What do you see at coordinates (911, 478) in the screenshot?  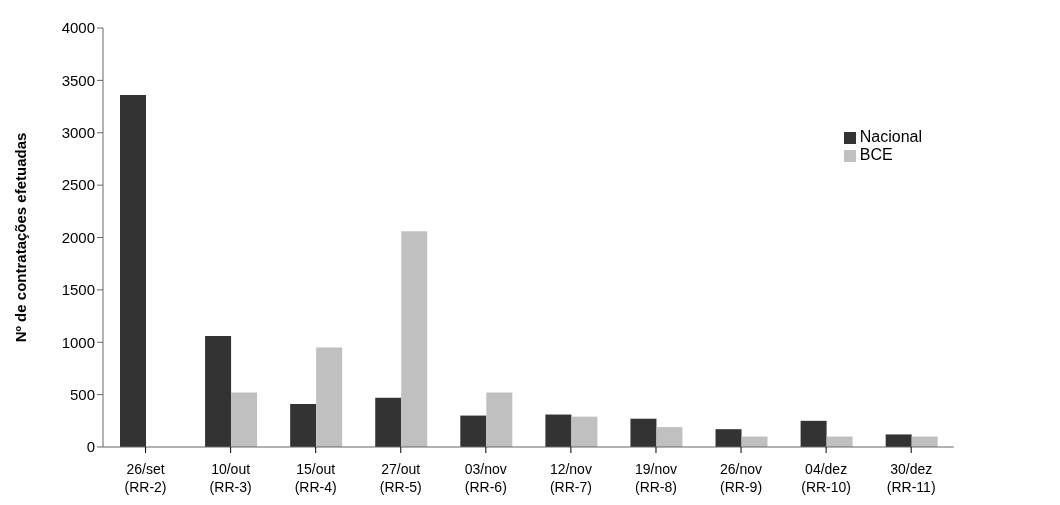 I see `x-tick-label: 30/dez (RR-11)` at bounding box center [911, 478].